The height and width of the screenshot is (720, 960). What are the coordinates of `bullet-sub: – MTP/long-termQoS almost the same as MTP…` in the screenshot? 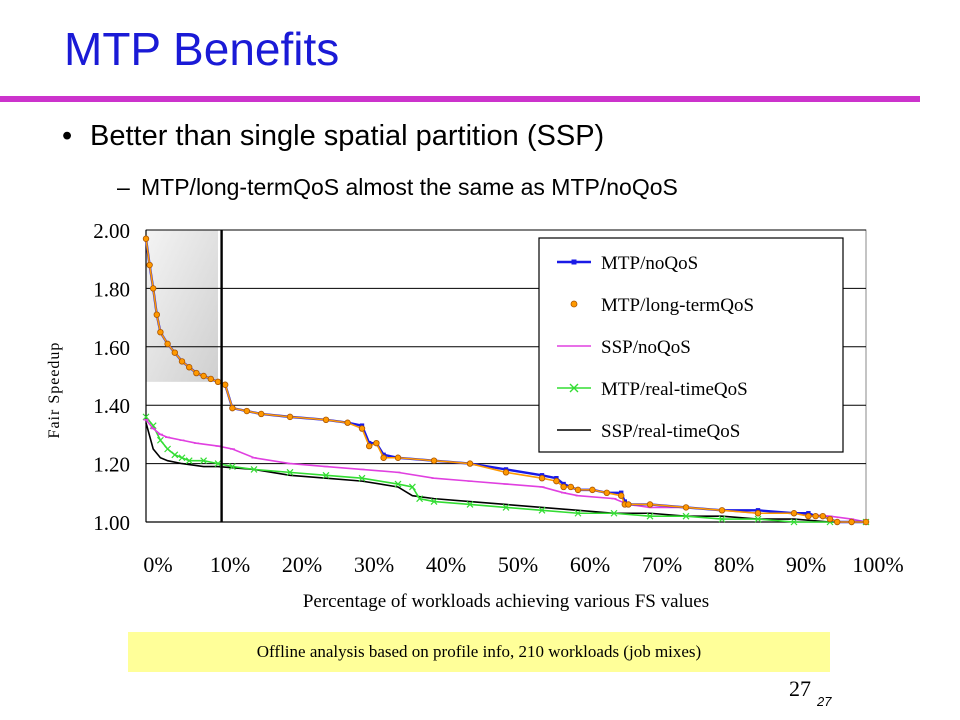 It's located at (397, 187).